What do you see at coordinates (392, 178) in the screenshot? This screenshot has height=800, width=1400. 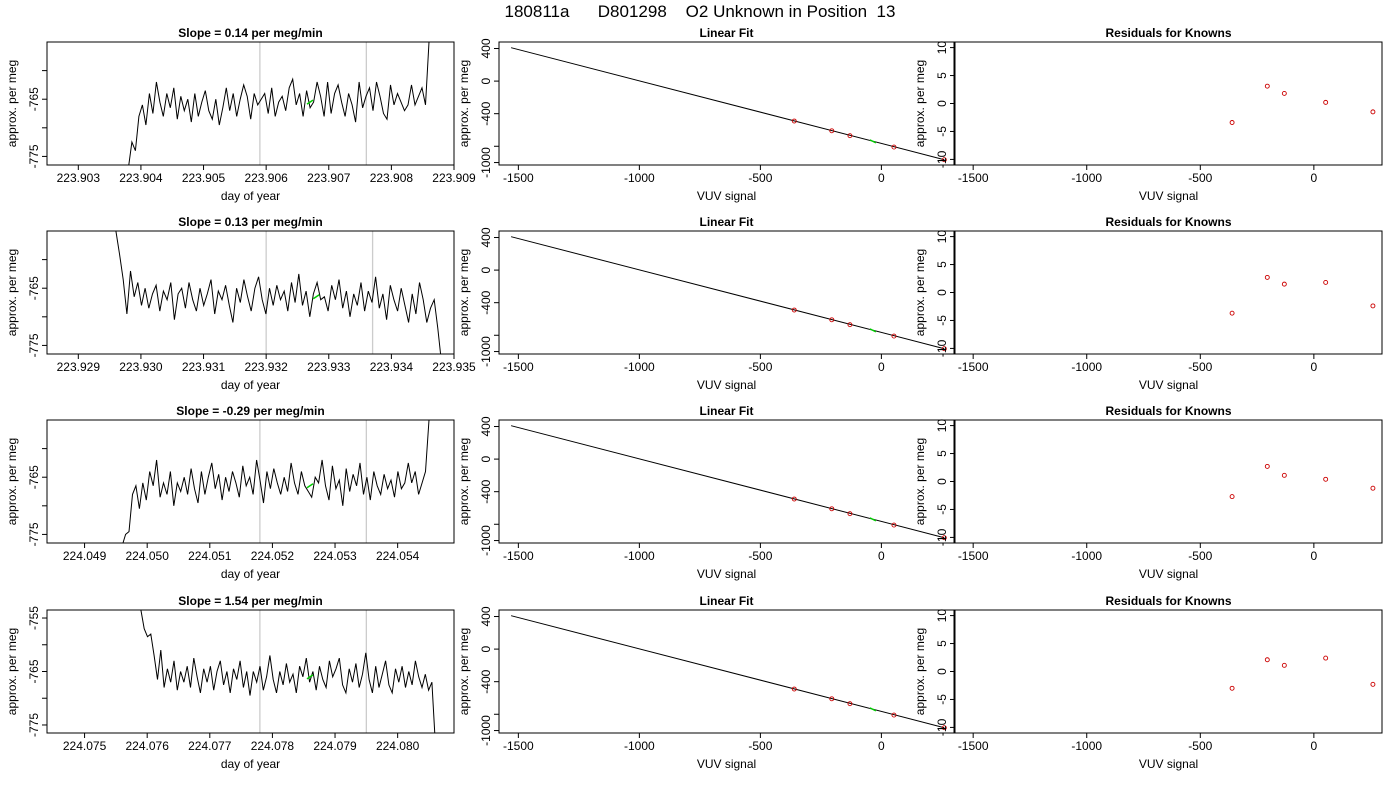 I see `x-tick-label: 223.908` at bounding box center [392, 178].